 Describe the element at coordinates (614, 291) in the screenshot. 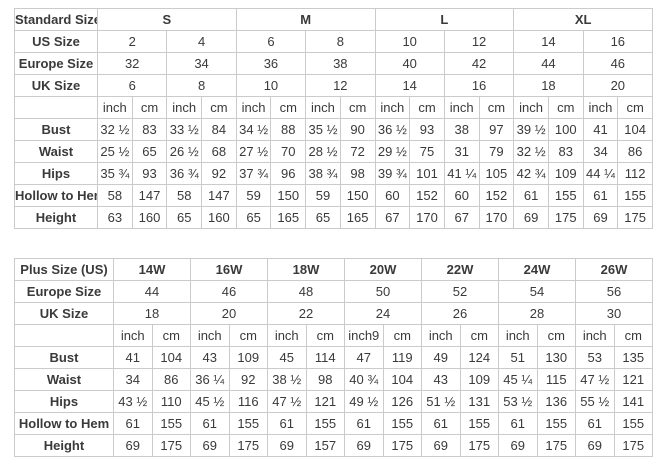

I see `size-value: 56` at that location.